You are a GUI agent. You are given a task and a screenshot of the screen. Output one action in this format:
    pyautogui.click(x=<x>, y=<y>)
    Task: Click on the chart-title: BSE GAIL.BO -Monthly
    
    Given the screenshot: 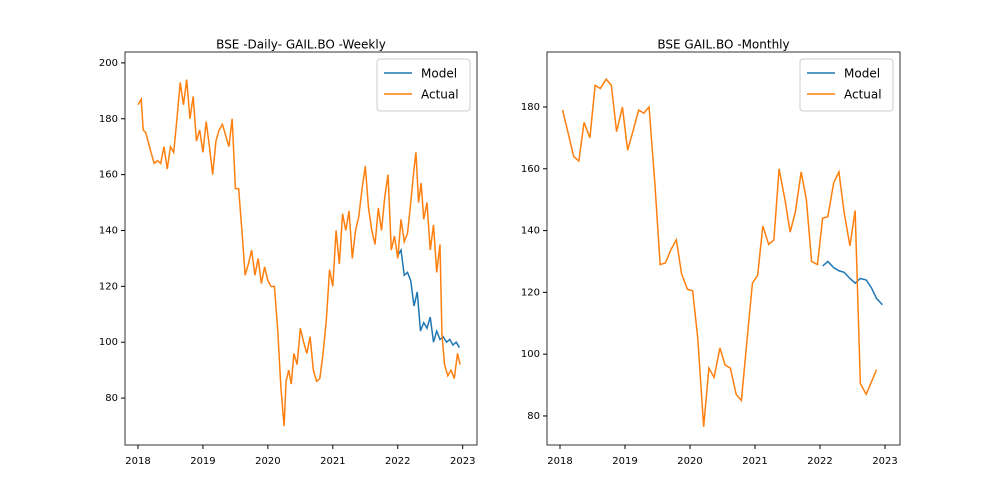 What is the action you would take?
    pyautogui.click(x=723, y=45)
    